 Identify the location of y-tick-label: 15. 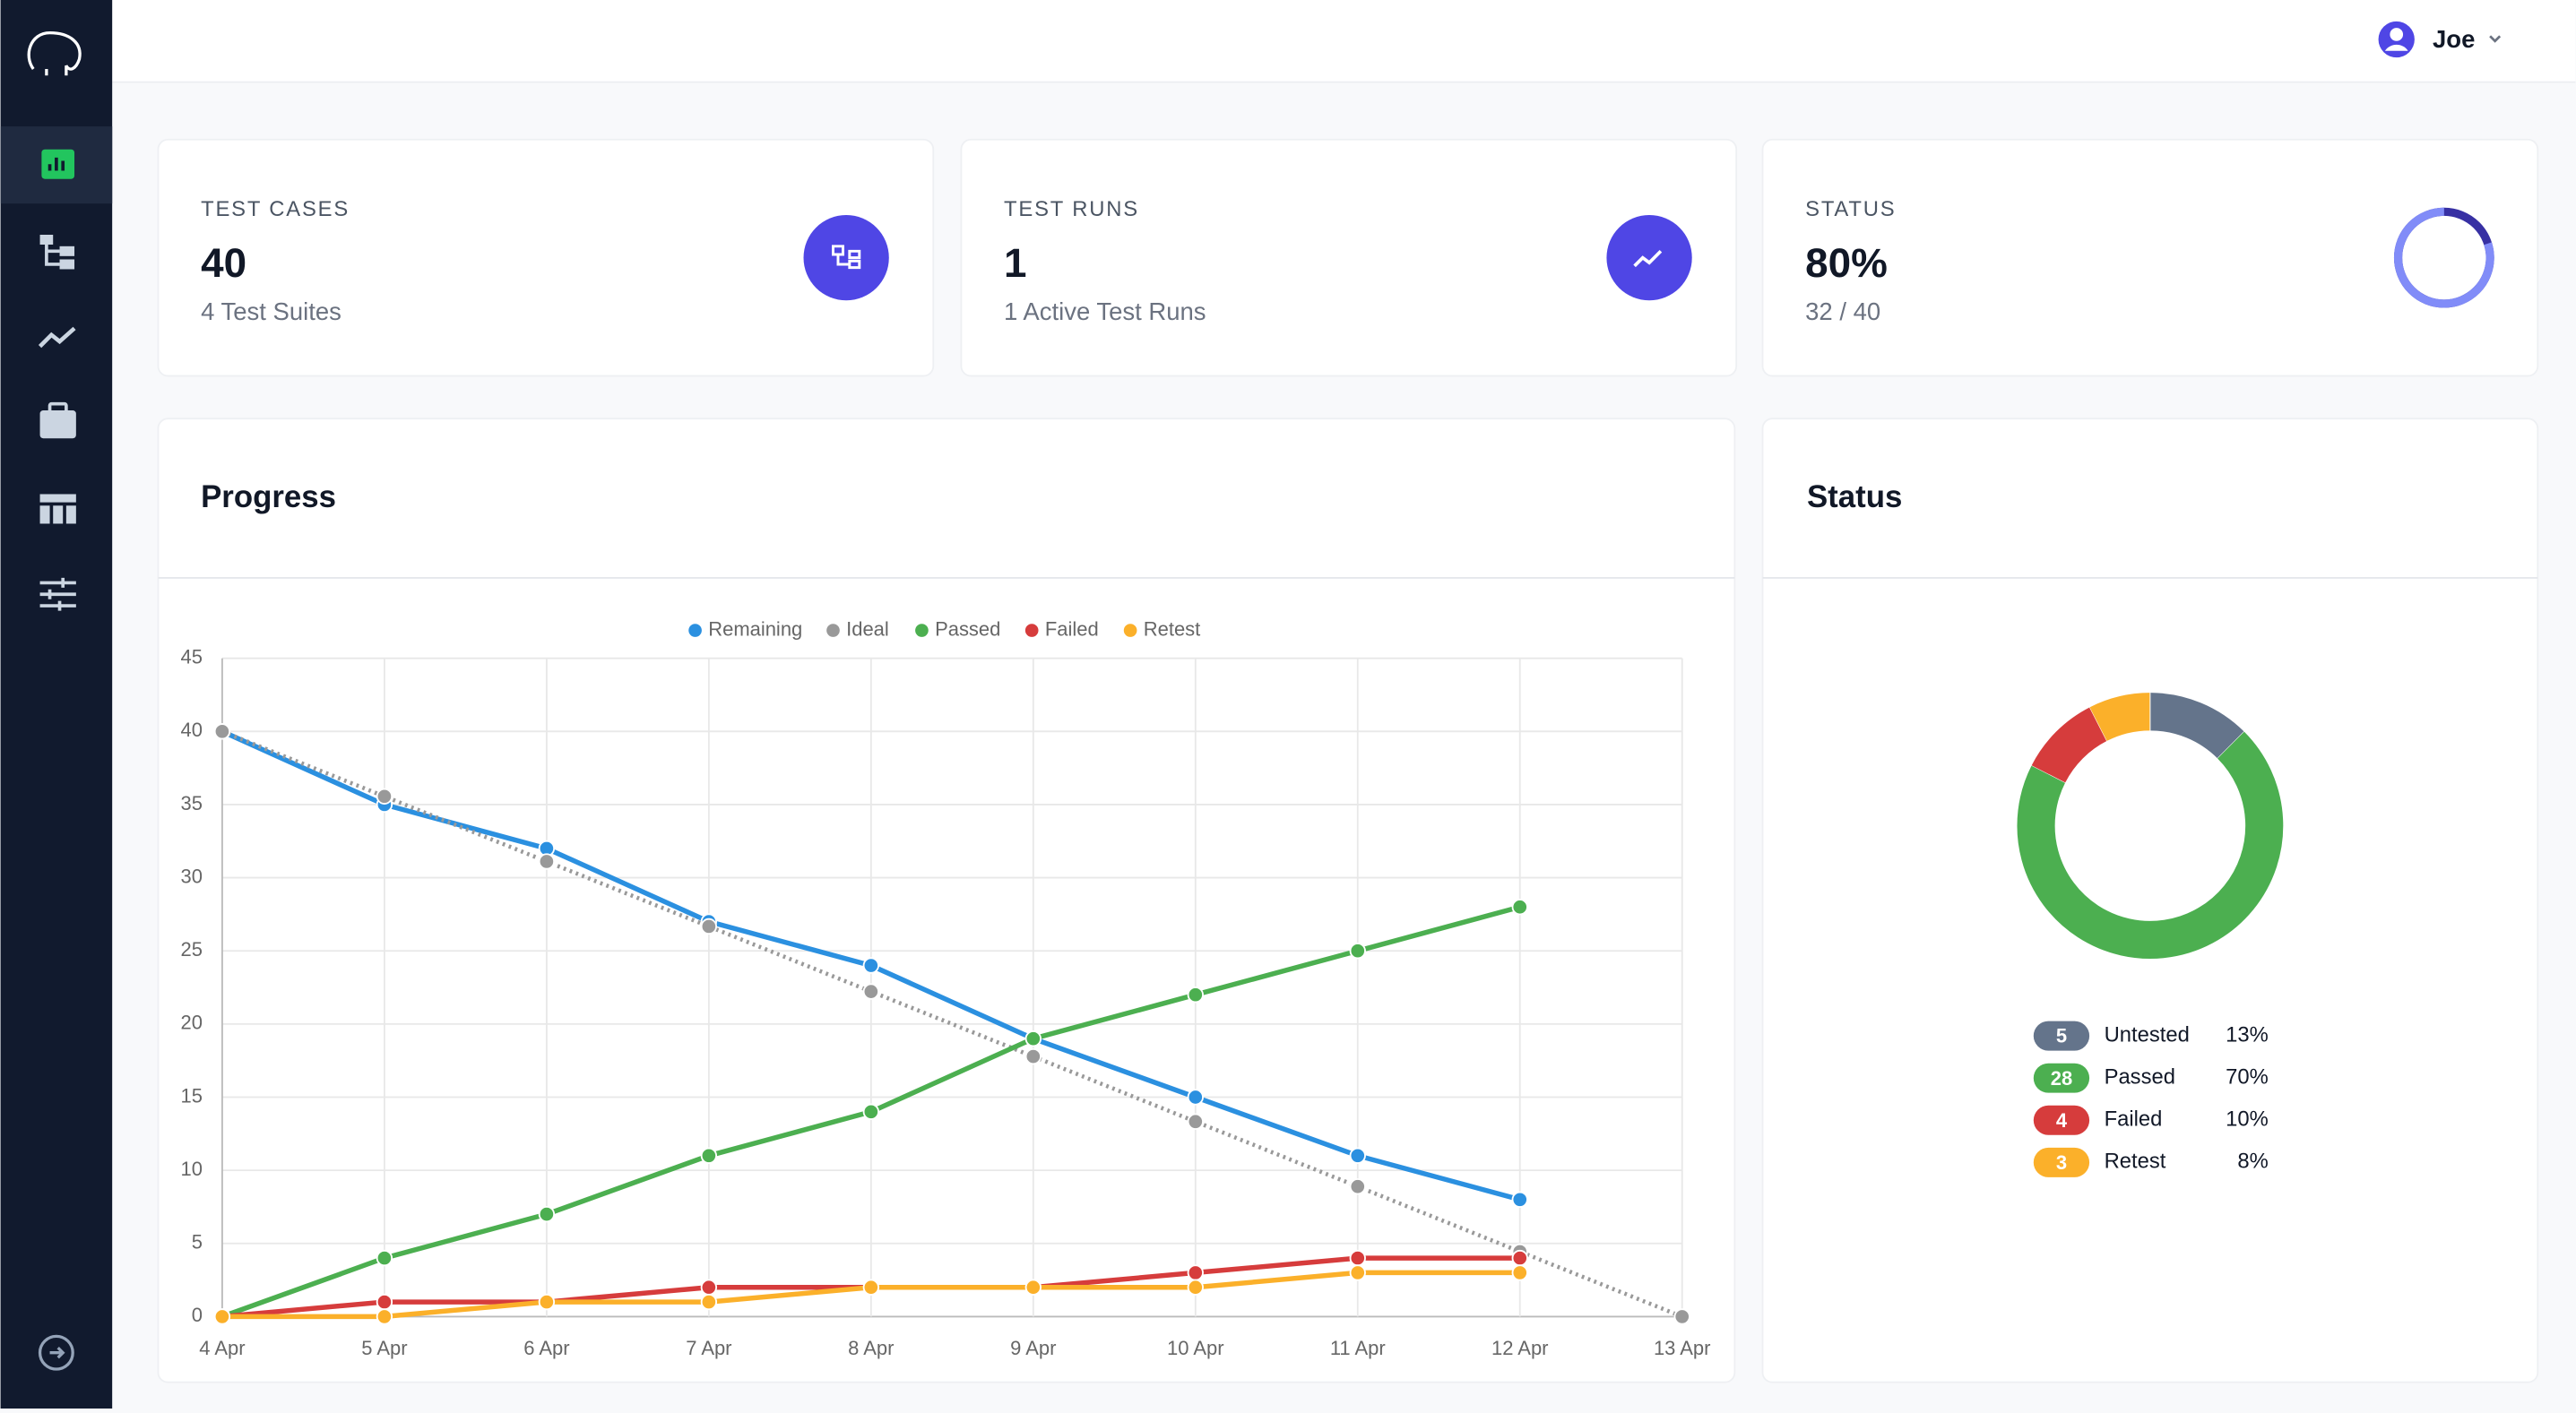
(191, 1095).